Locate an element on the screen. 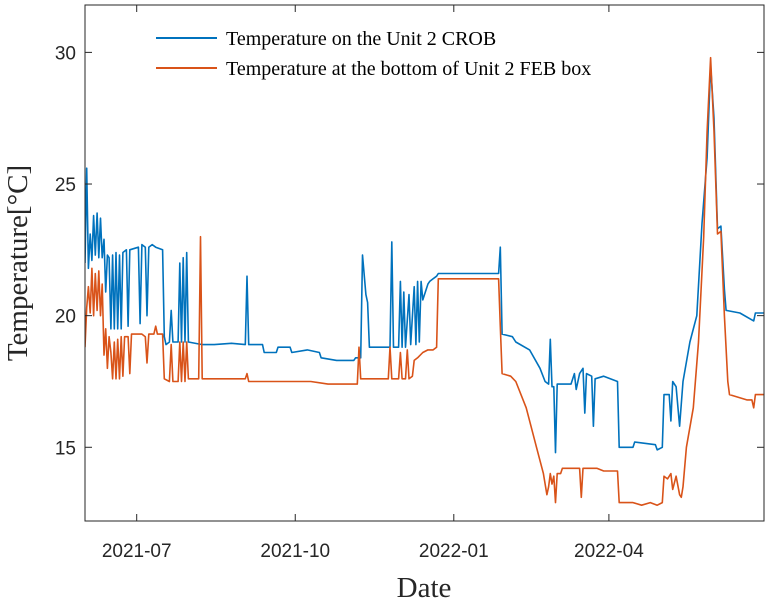  y-axis-title: Temperature[°C] is located at coordinates (18, 263).